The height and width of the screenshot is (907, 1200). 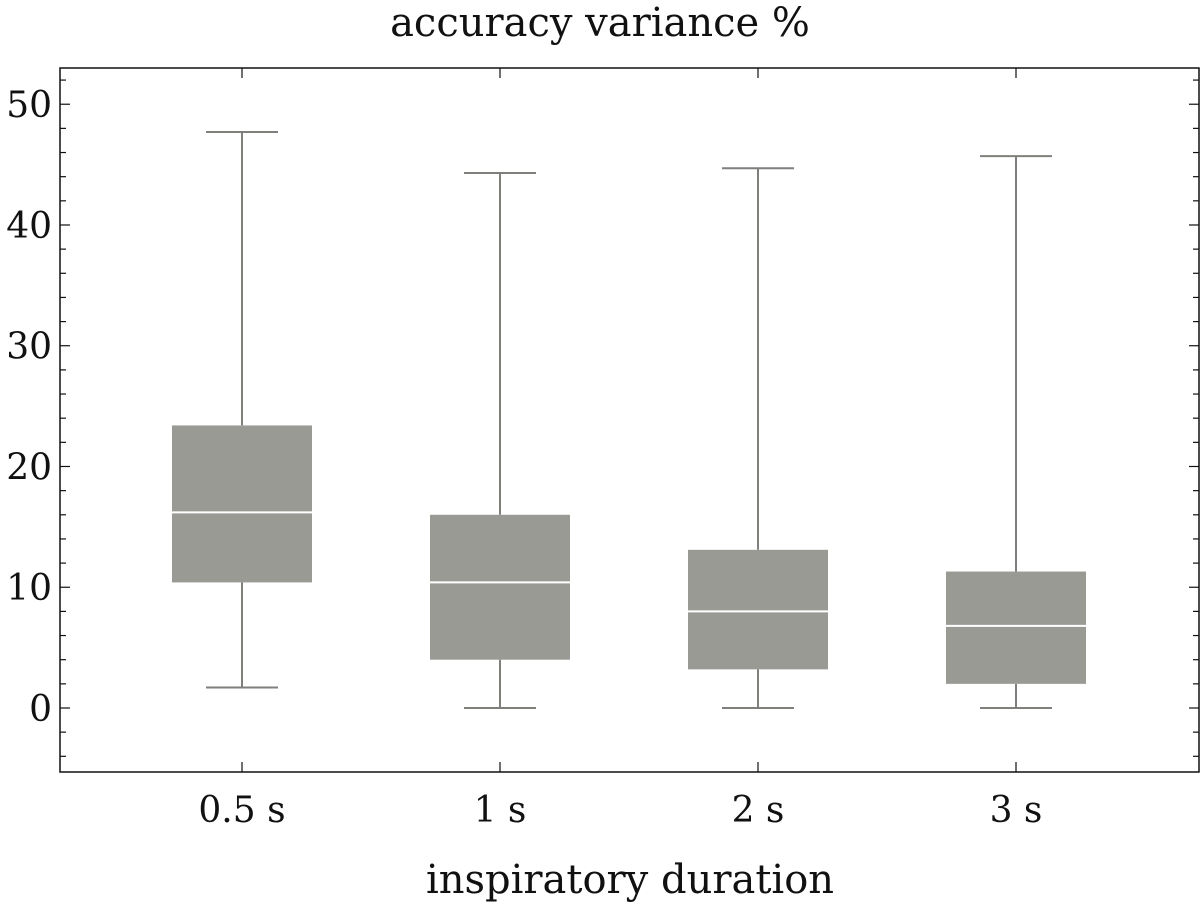 I want to click on box-2-s, so click(x=758, y=438).